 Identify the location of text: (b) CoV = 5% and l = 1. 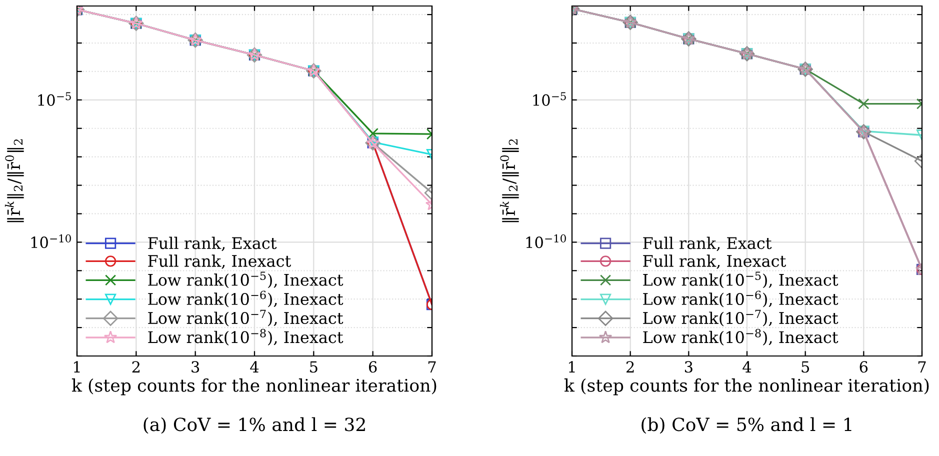
(747, 425).